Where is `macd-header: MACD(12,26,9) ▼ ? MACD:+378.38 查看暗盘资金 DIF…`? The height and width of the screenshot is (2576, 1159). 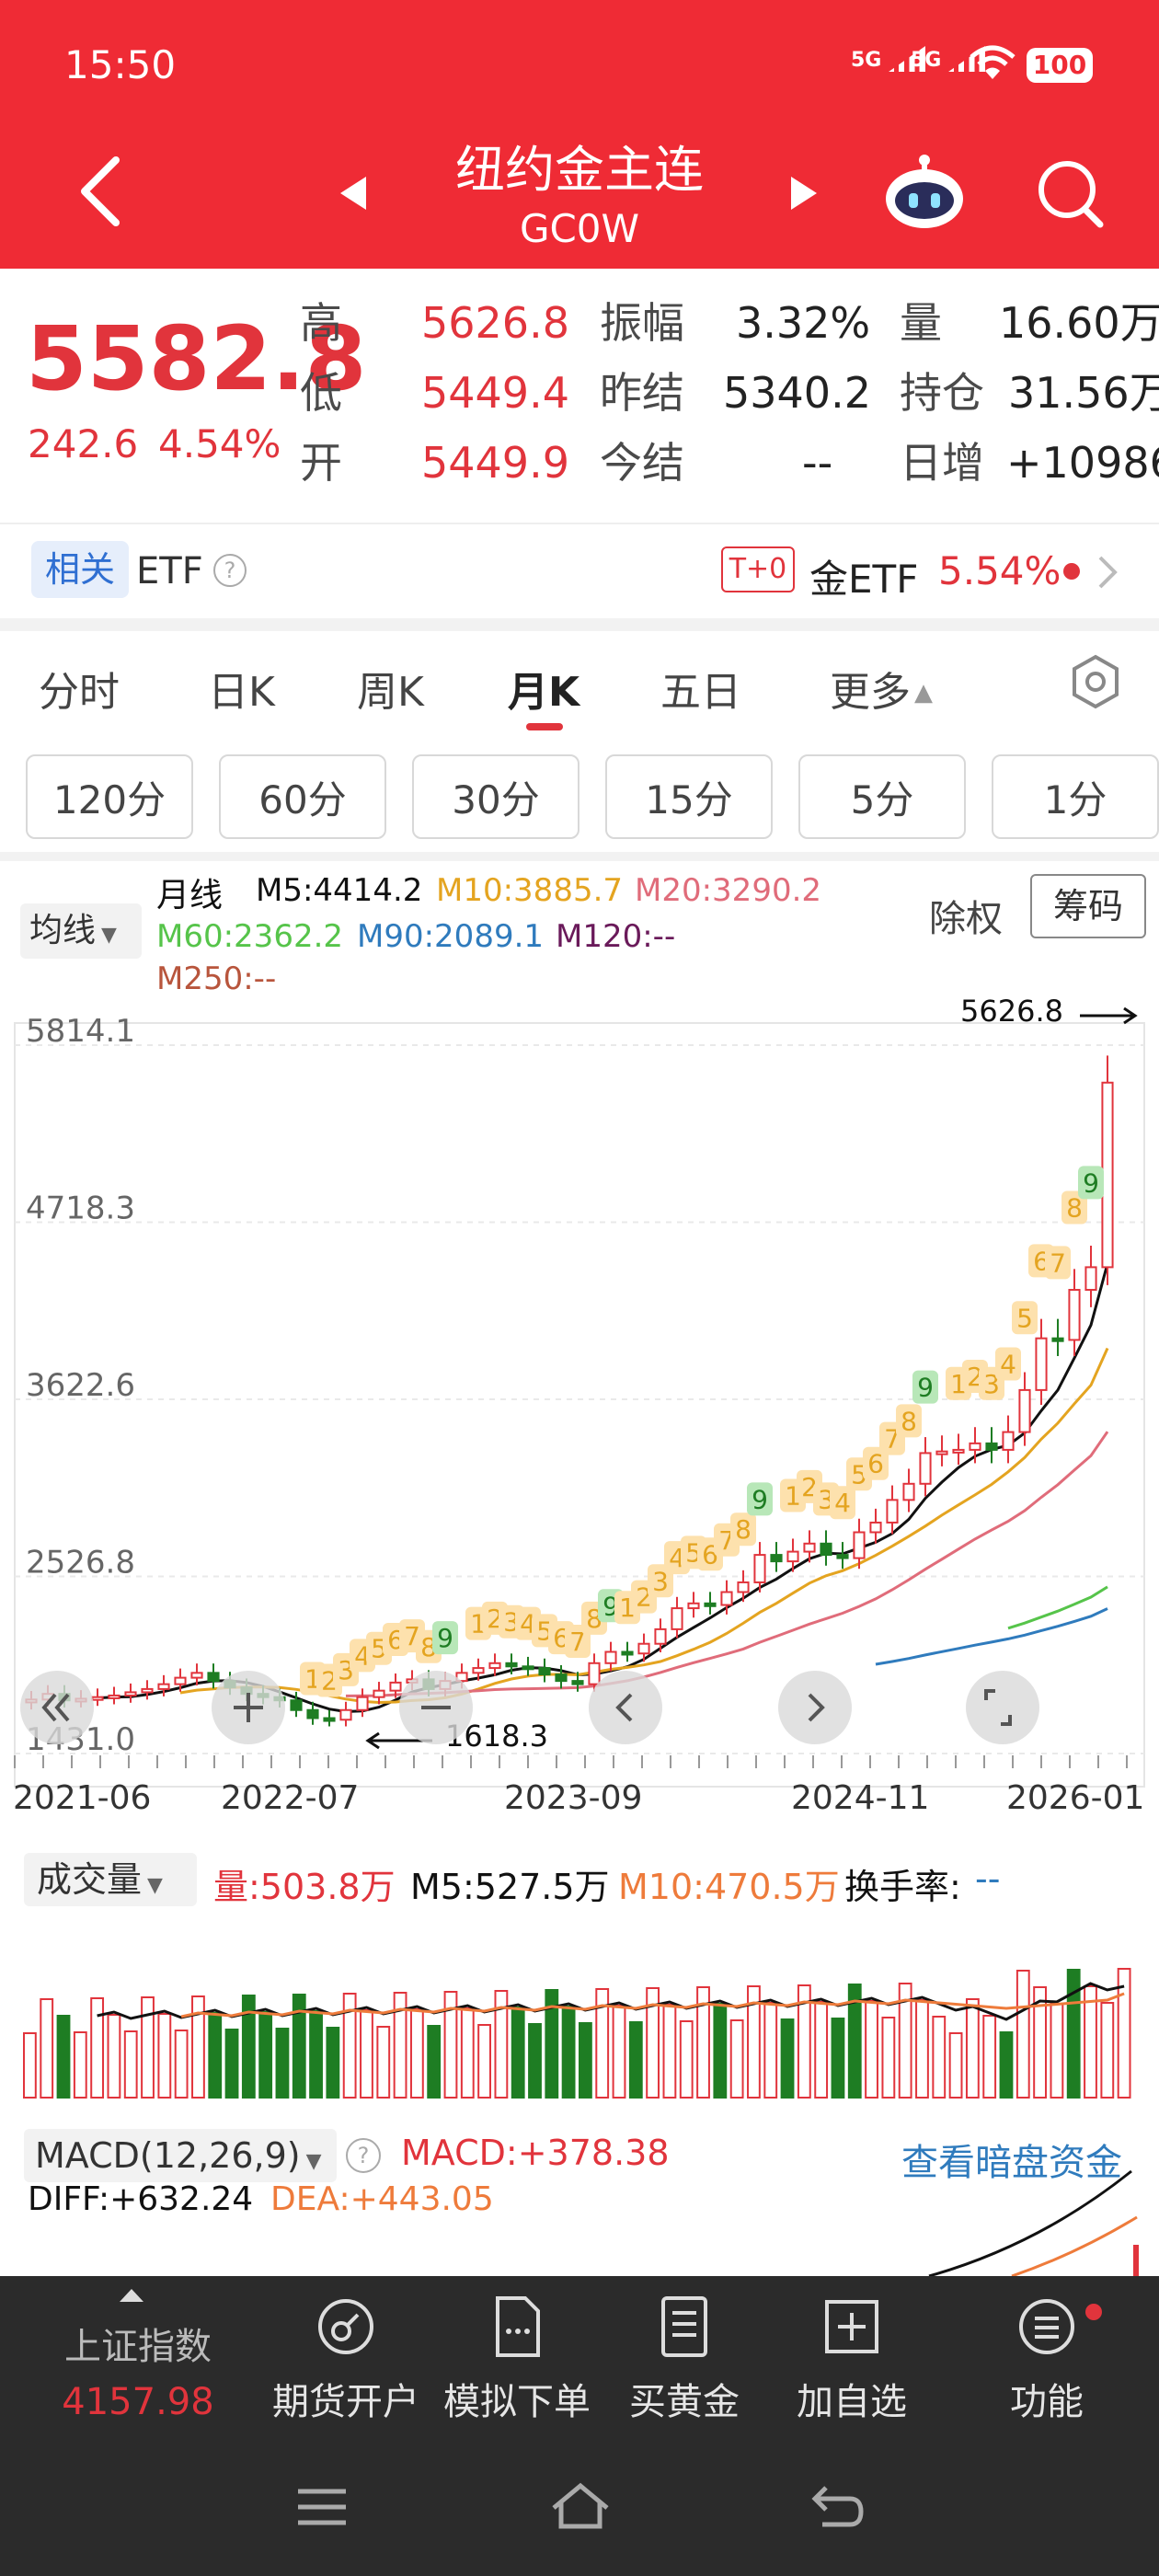 macd-header: MACD(12,26,9) ▼ ? MACD:+378.38 查看暗盘资金 DIF… is located at coordinates (579, 2171).